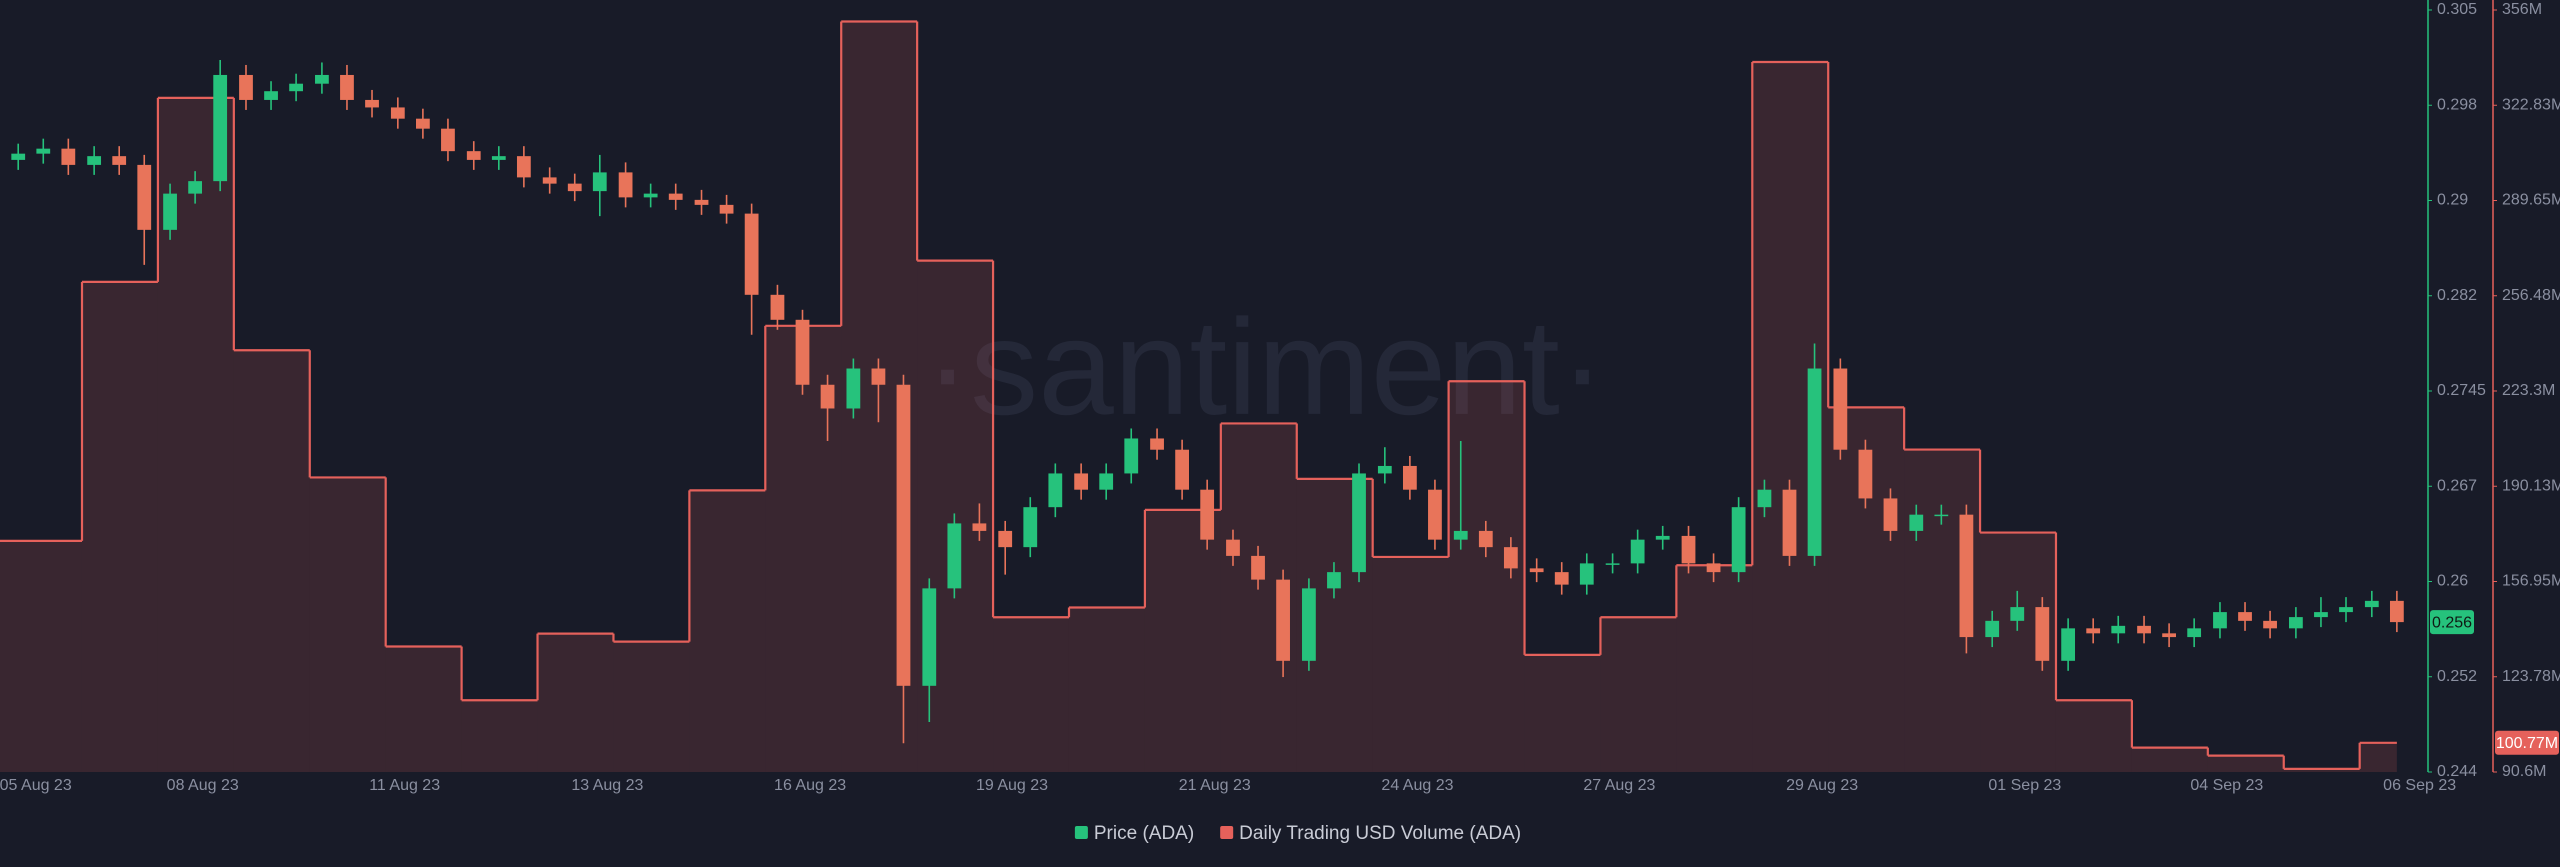 The width and height of the screenshot is (2560, 867). Describe the element at coordinates (2531, 676) in the screenshot. I see `y2-tick-label: 123.78M` at that location.